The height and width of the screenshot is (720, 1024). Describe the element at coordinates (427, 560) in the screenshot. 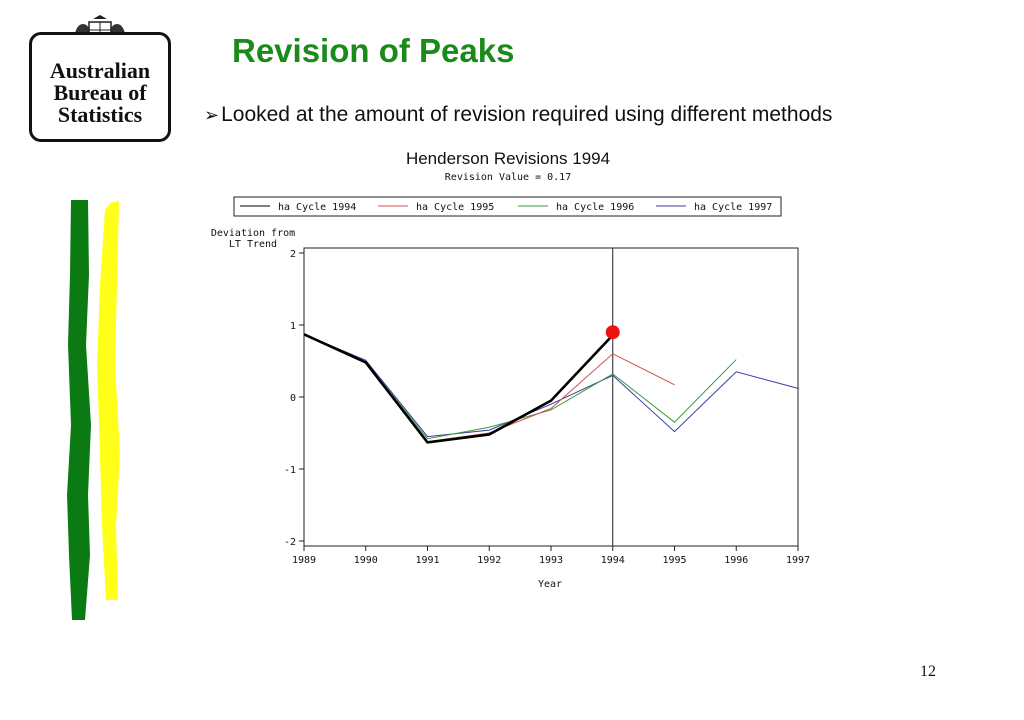

I see `x-tick-label: 1991` at that location.